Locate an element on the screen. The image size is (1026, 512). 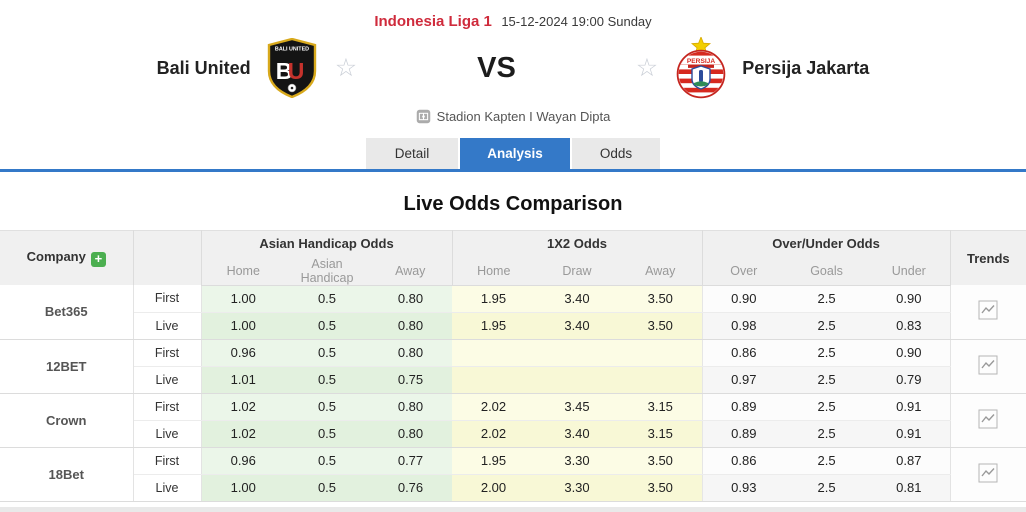
company-header-label: Company is located at coordinates (56, 256).